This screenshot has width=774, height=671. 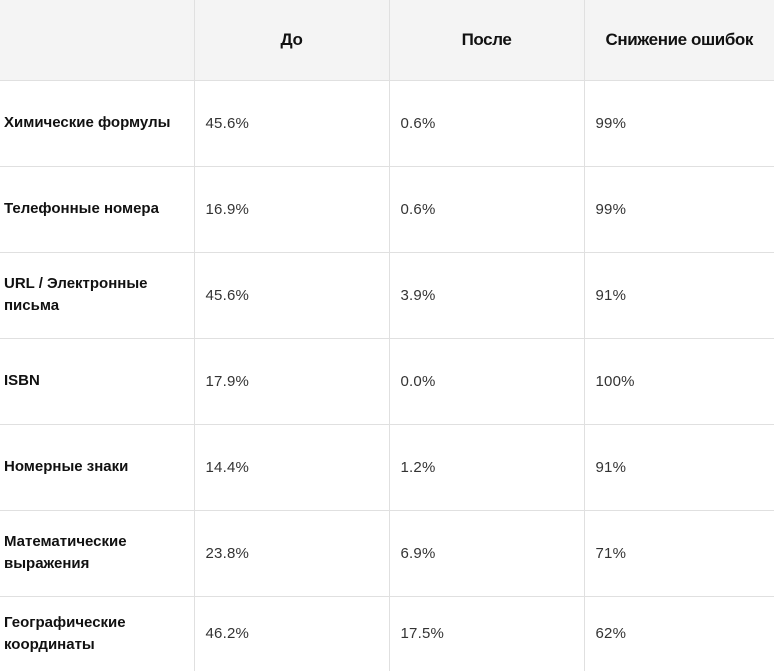 I want to click on after-value: 0.0%, so click(x=486, y=381).